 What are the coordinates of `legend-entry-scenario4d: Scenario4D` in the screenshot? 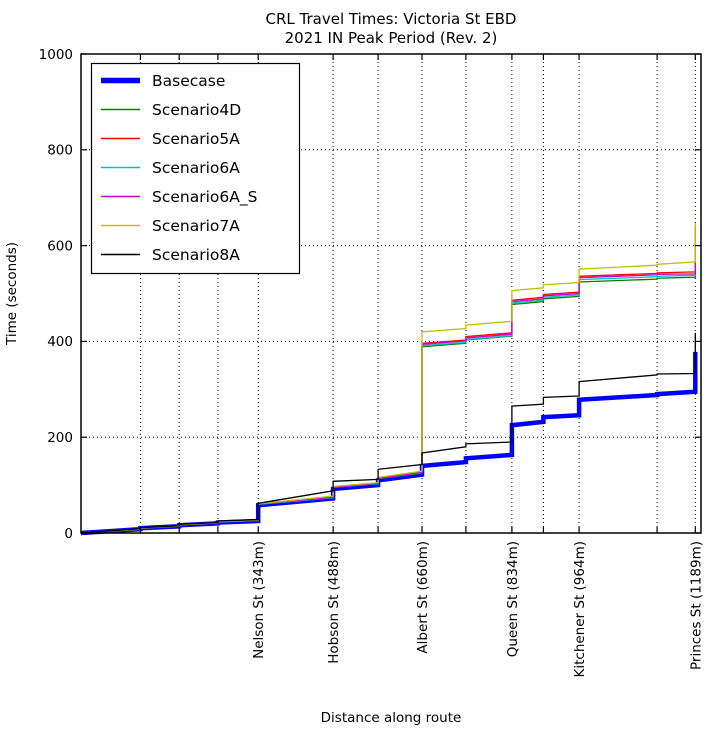 It's located at (171, 110).